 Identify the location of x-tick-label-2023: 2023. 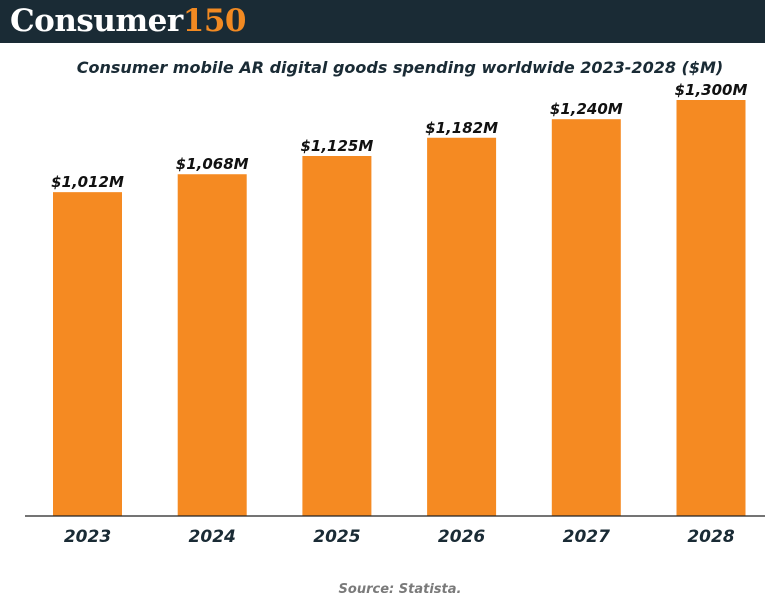
(87, 537).